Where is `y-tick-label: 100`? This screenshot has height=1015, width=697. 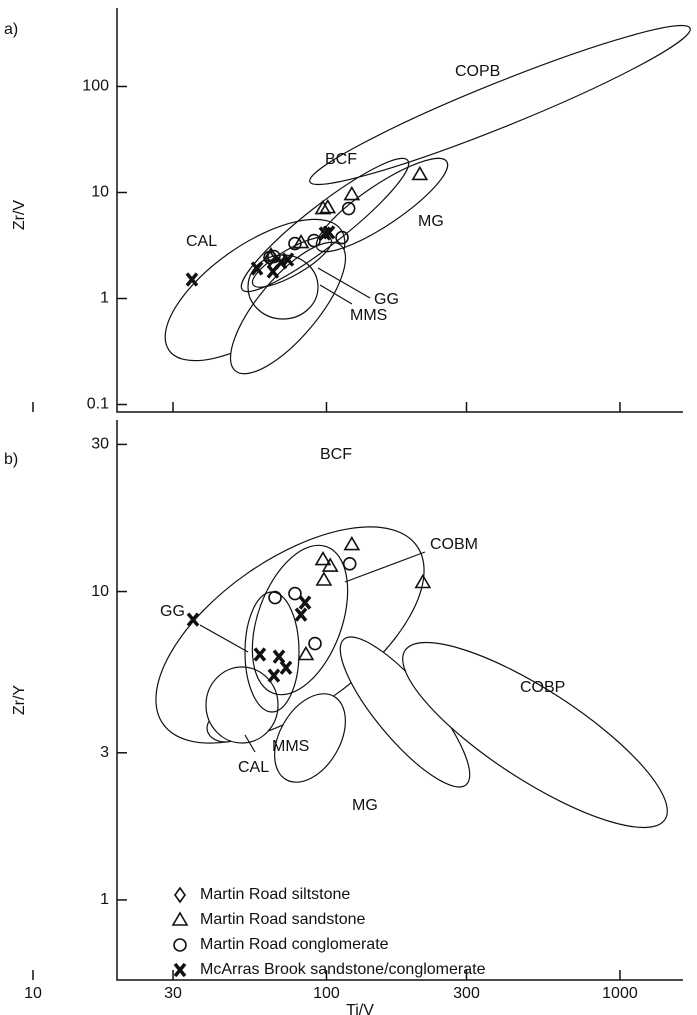 y-tick-label: 100 is located at coordinates (95, 86).